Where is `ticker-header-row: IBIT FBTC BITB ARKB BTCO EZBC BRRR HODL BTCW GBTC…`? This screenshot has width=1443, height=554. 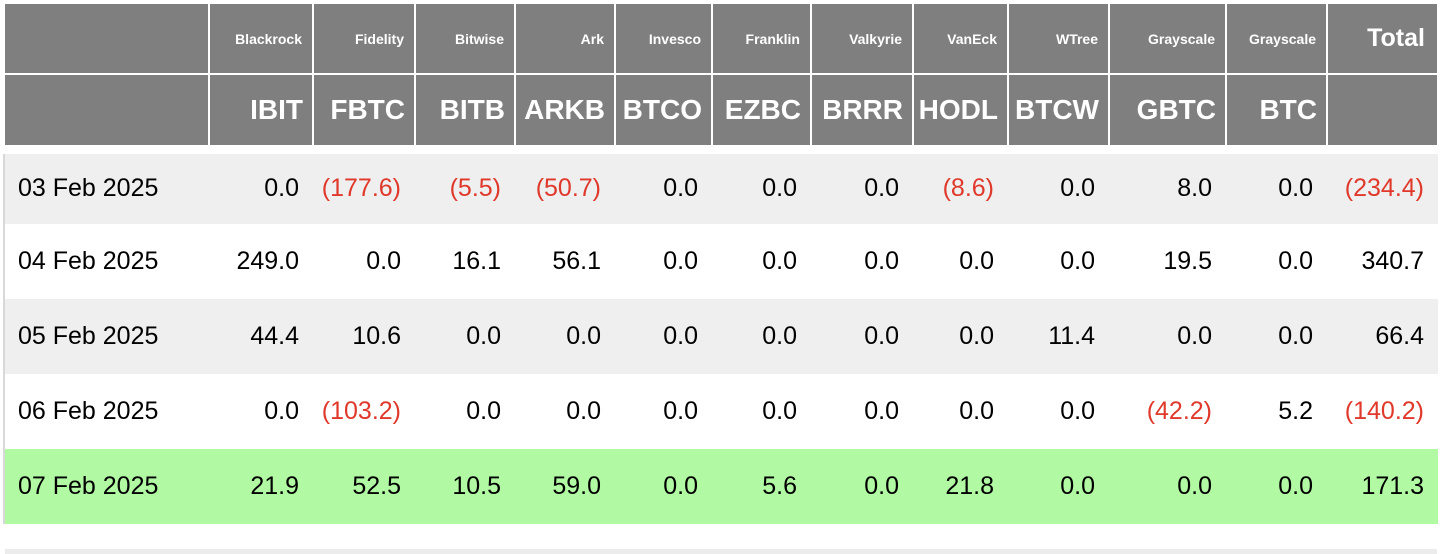
ticker-header-row: IBIT FBTC BITB ARKB BTCO EZBC BRRR HODL BTCW GBTC… is located at coordinates (721, 111).